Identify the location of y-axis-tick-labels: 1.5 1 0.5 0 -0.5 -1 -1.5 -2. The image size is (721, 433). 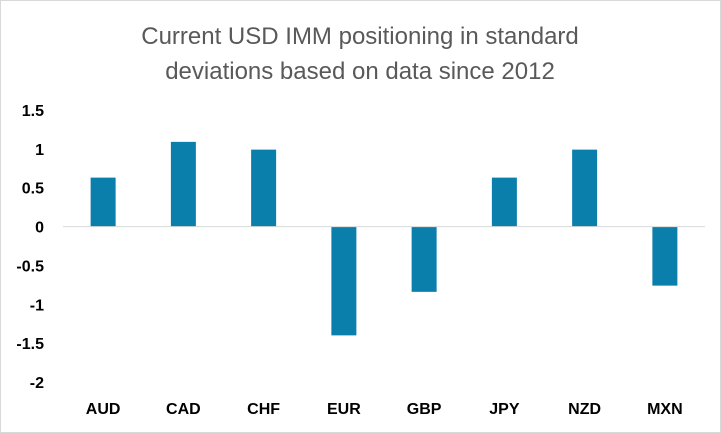
(30, 247).